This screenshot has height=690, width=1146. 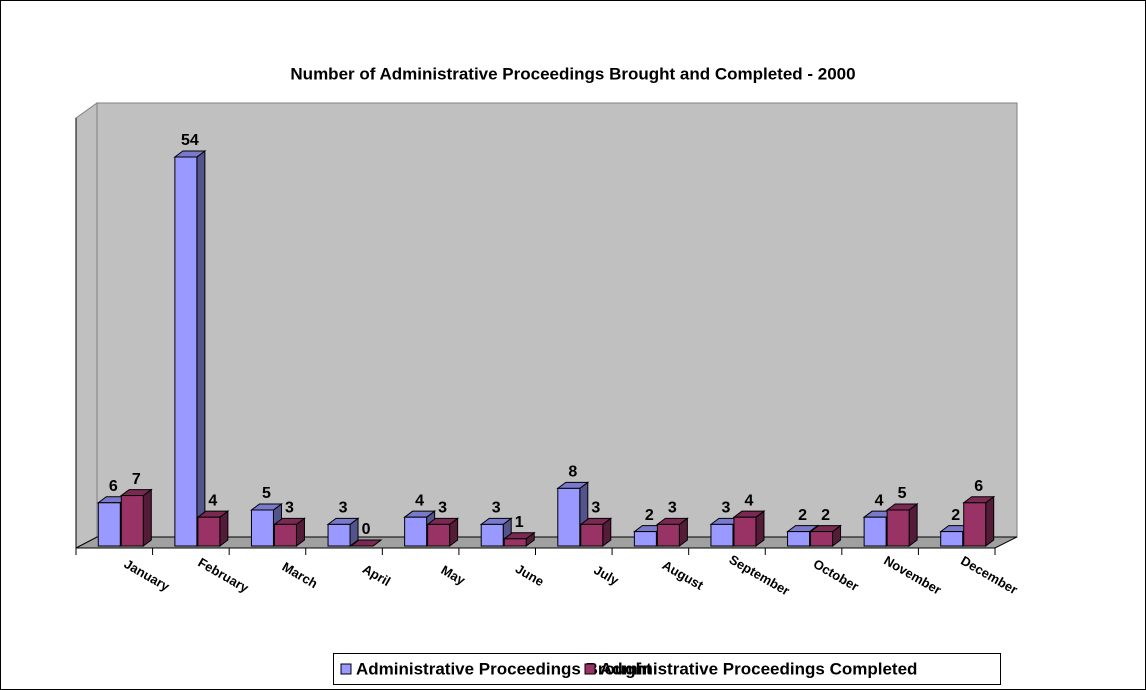 I want to click on legend-label: Administrative Proceedings Brought, so click(x=504, y=668).